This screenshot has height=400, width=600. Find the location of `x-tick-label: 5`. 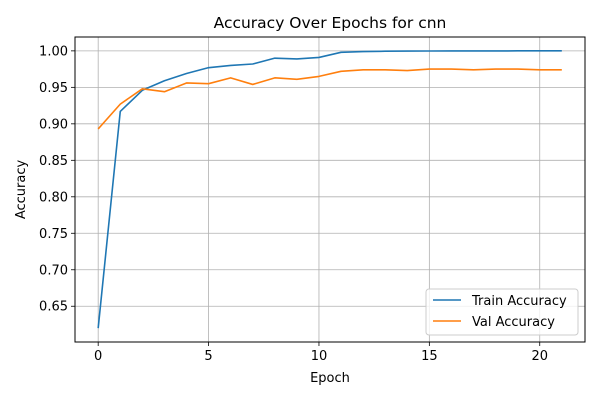

x-tick-label: 5 is located at coordinates (208, 356).